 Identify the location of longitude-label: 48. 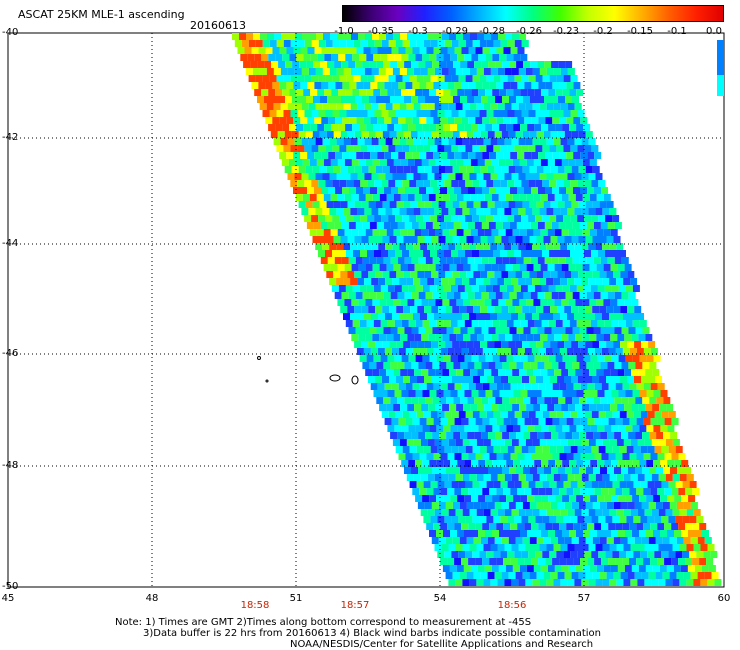
(152, 598).